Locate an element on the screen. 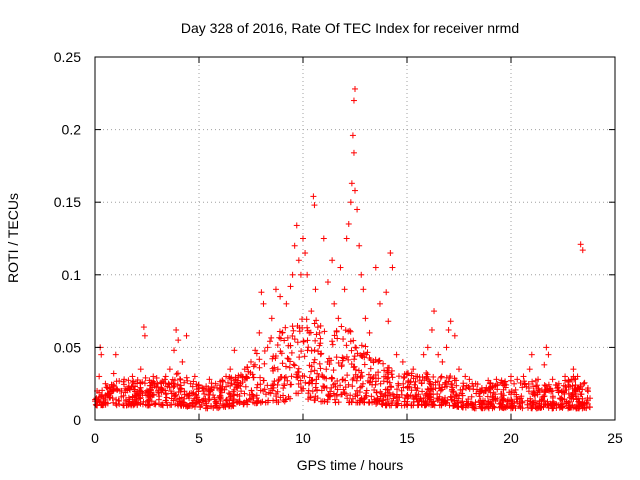 The image size is (640, 480). x-tick-labels: 0 5 10 15 20 25 is located at coordinates (357, 438).